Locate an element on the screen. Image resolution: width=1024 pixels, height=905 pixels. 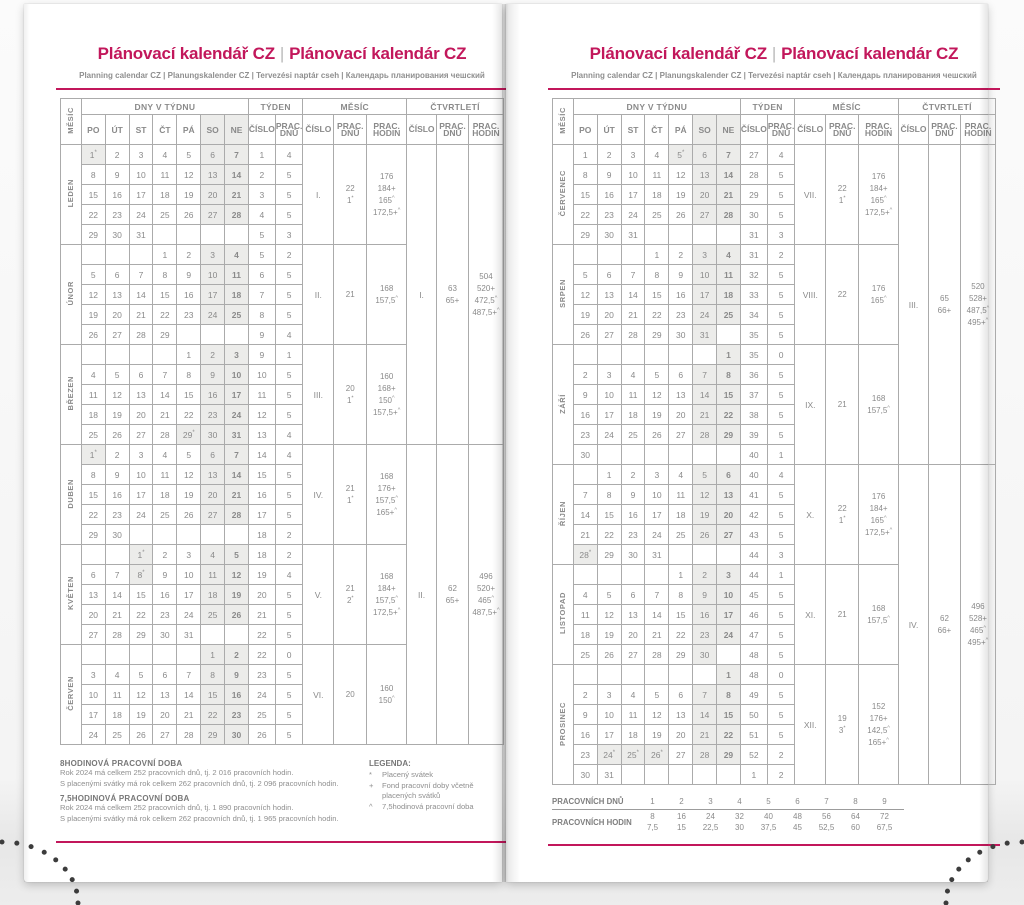
day-cell: 15 is located at coordinates (141, 594).